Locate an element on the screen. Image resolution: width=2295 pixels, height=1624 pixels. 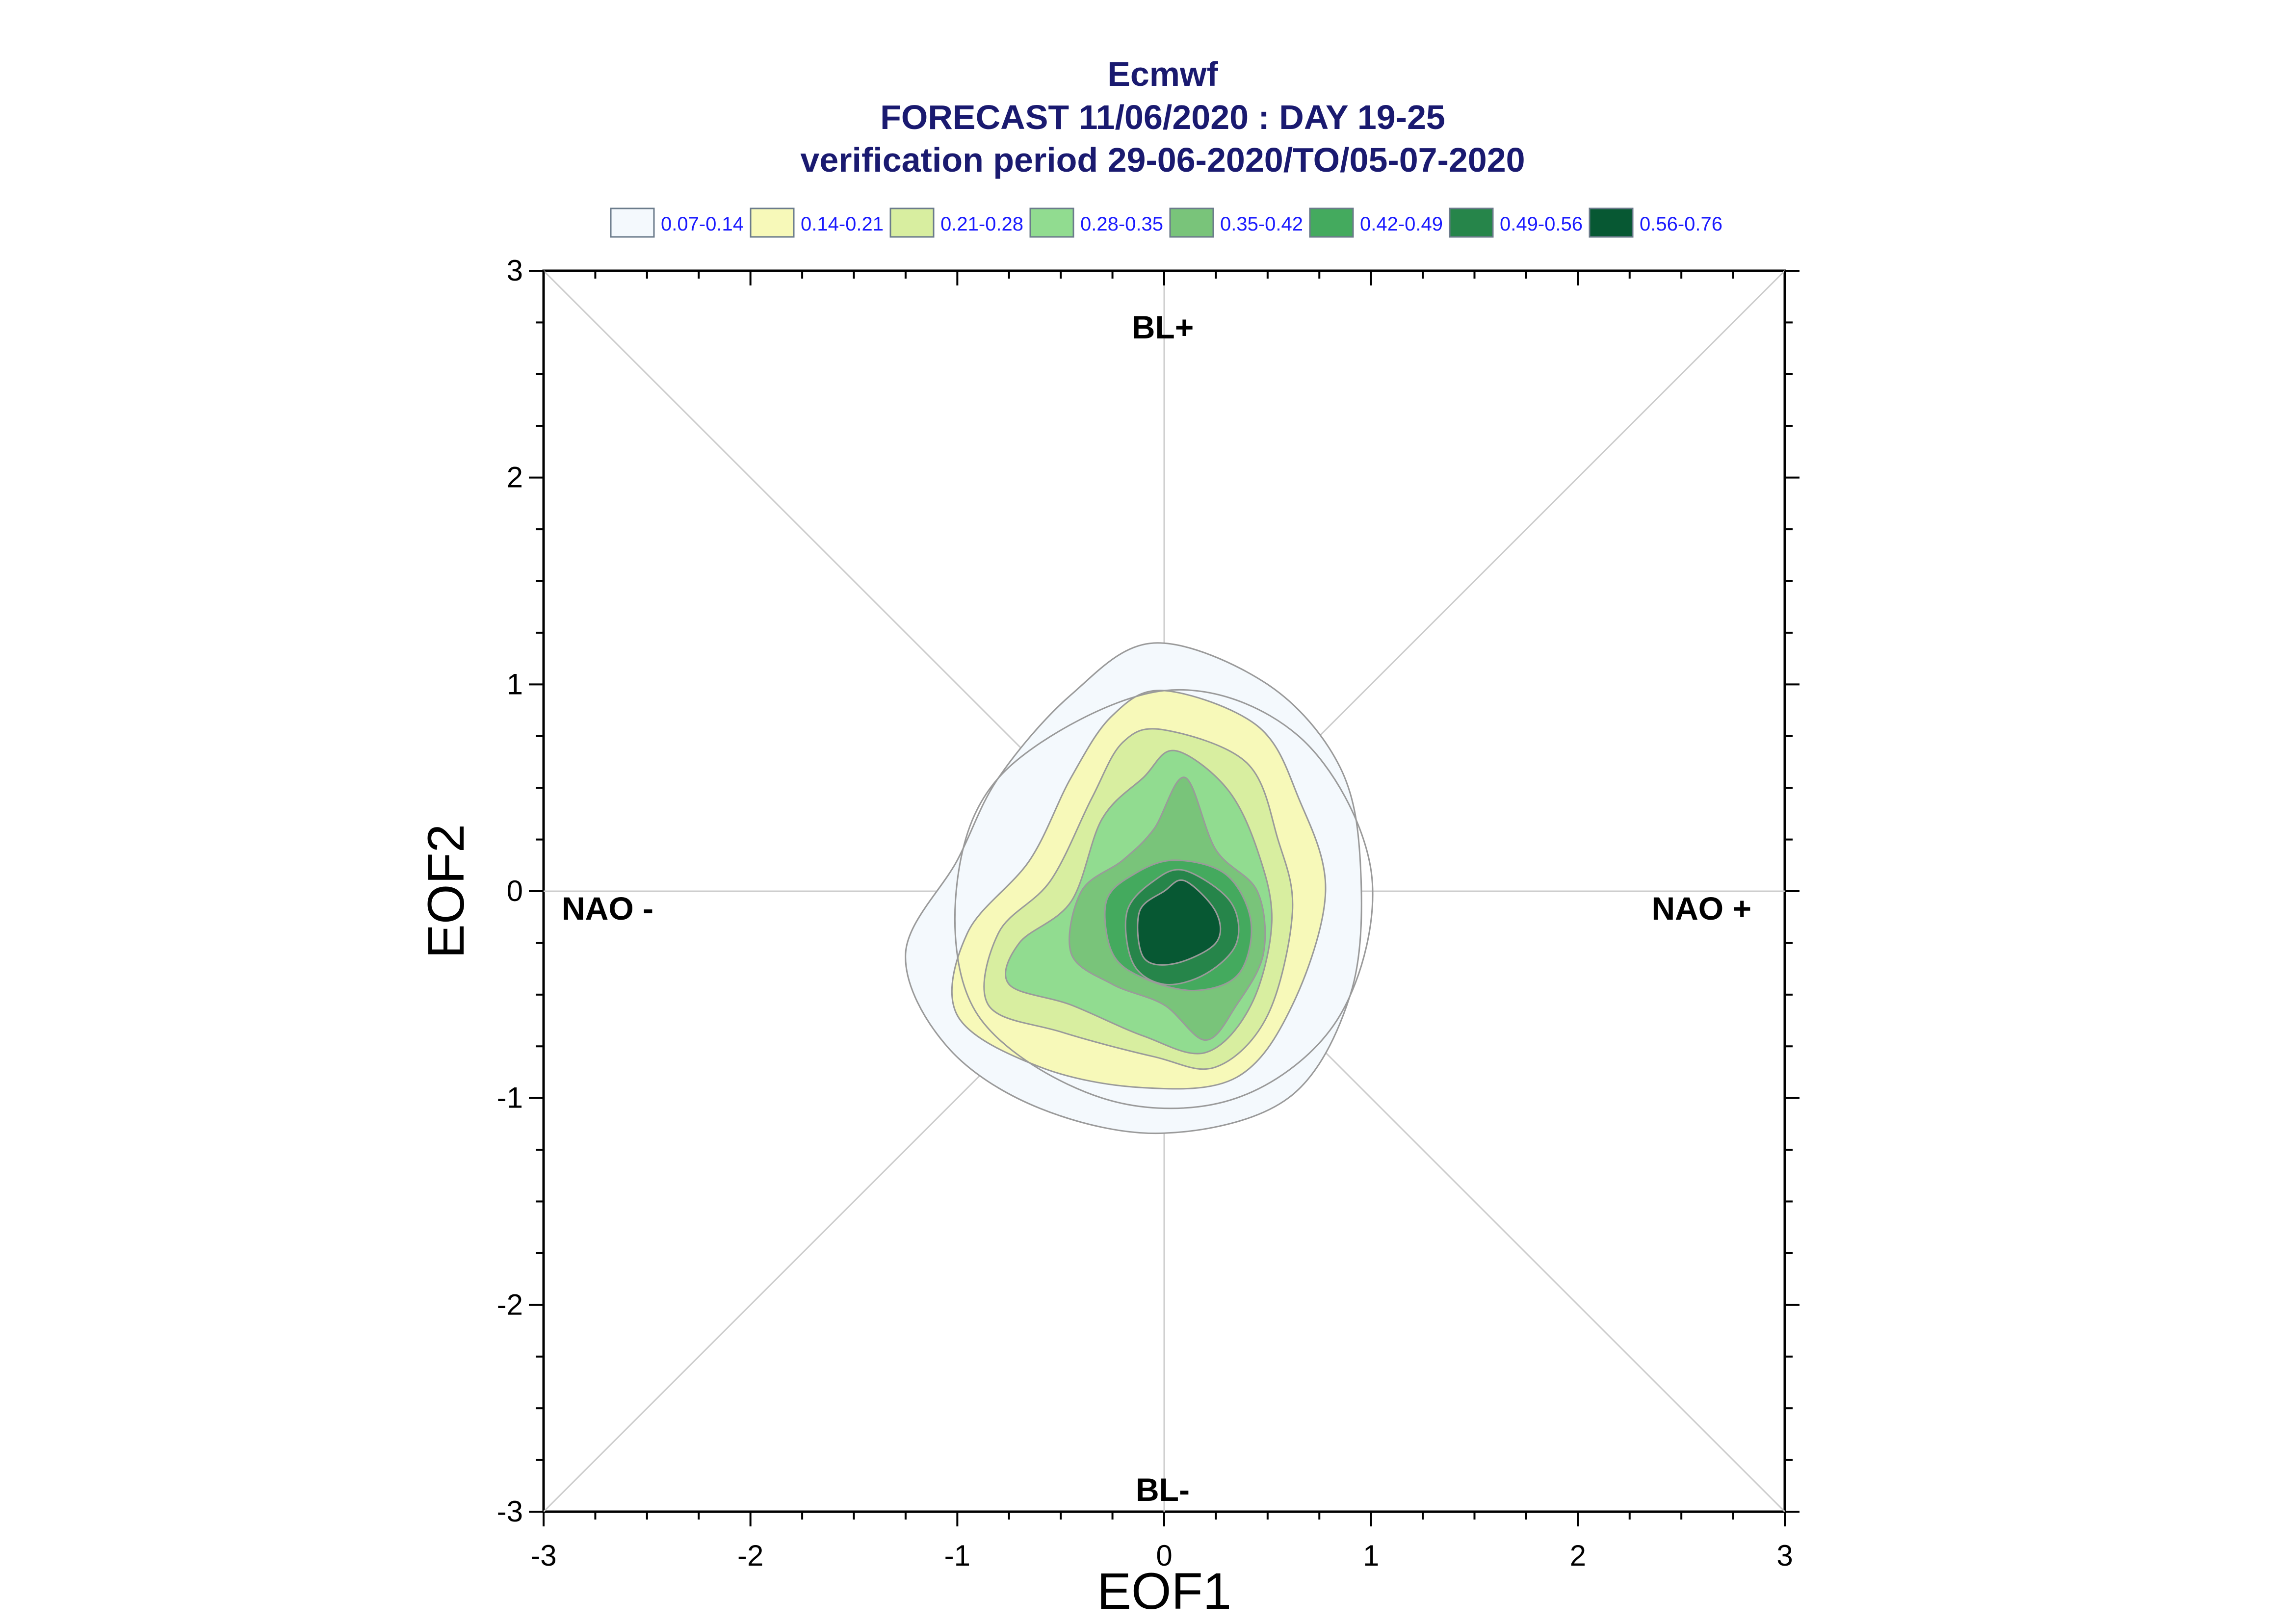
x-tick-label: -3 is located at coordinates (543, 1555).